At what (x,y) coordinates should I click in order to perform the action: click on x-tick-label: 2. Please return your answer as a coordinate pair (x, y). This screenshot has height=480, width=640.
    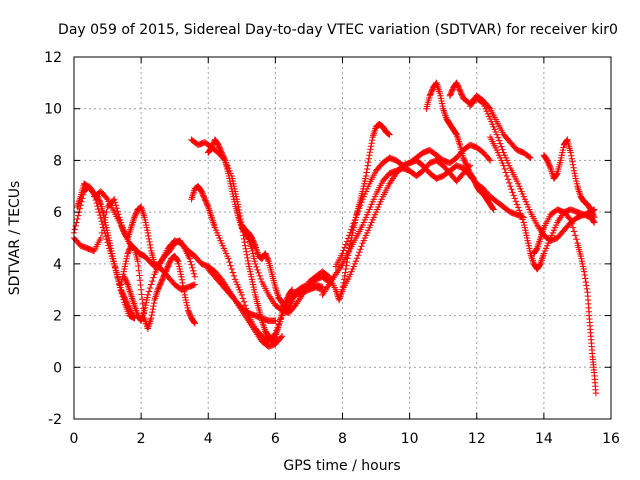
    Looking at the image, I should click on (141, 439).